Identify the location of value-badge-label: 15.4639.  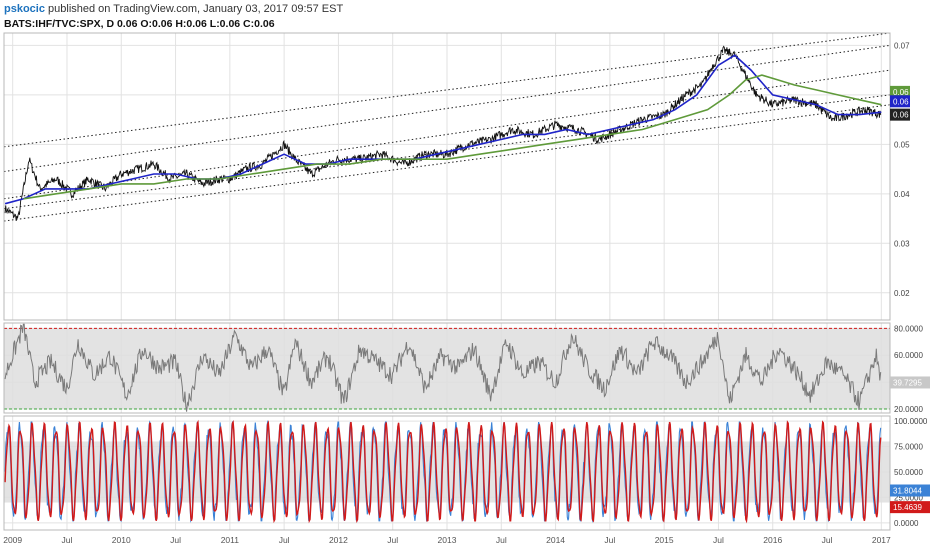
(907, 507).